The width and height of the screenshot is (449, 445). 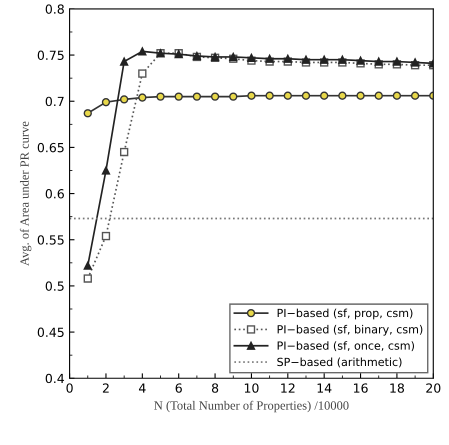 What do you see at coordinates (179, 388) in the screenshot?
I see `x-tick-label: 6` at bounding box center [179, 388].